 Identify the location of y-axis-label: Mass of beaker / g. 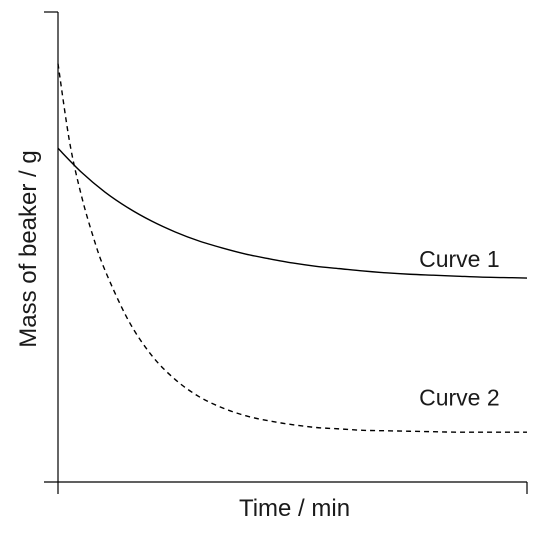
(28, 248).